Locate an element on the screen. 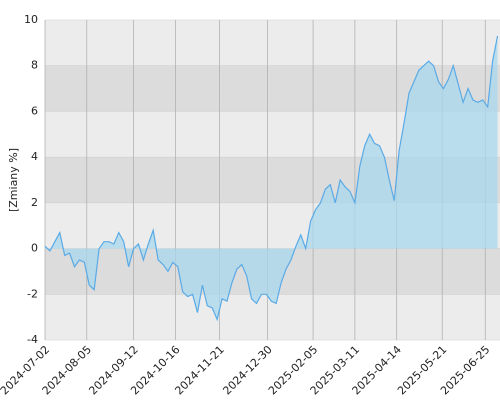  y-tick-label: 4 is located at coordinates (34, 156).